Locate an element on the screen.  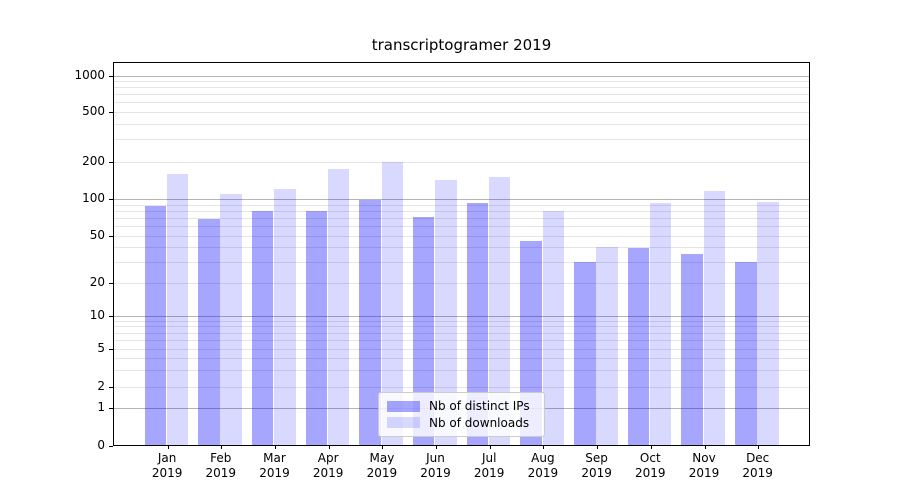
bar-apr-distinct-ips is located at coordinates (316, 327).